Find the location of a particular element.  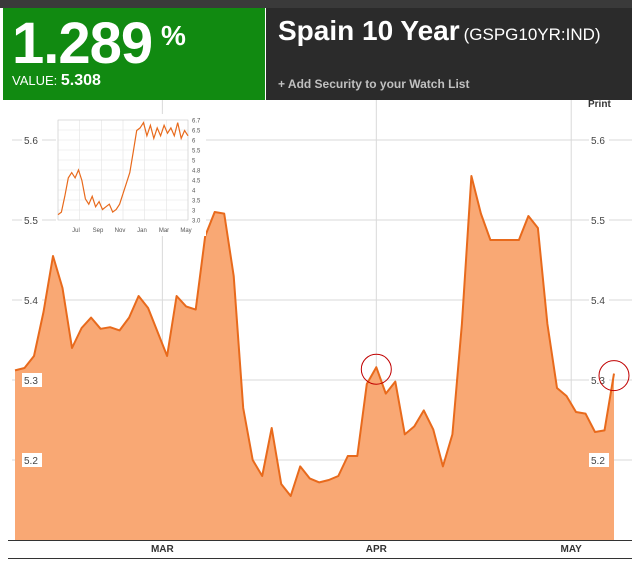

mini-plot-frame is located at coordinates (123, 170).